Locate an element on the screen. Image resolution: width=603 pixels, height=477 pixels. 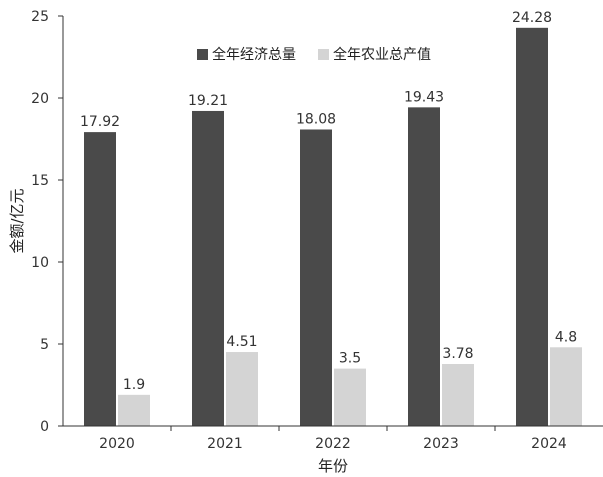
data-label: 1.9 is located at coordinates (134, 385).